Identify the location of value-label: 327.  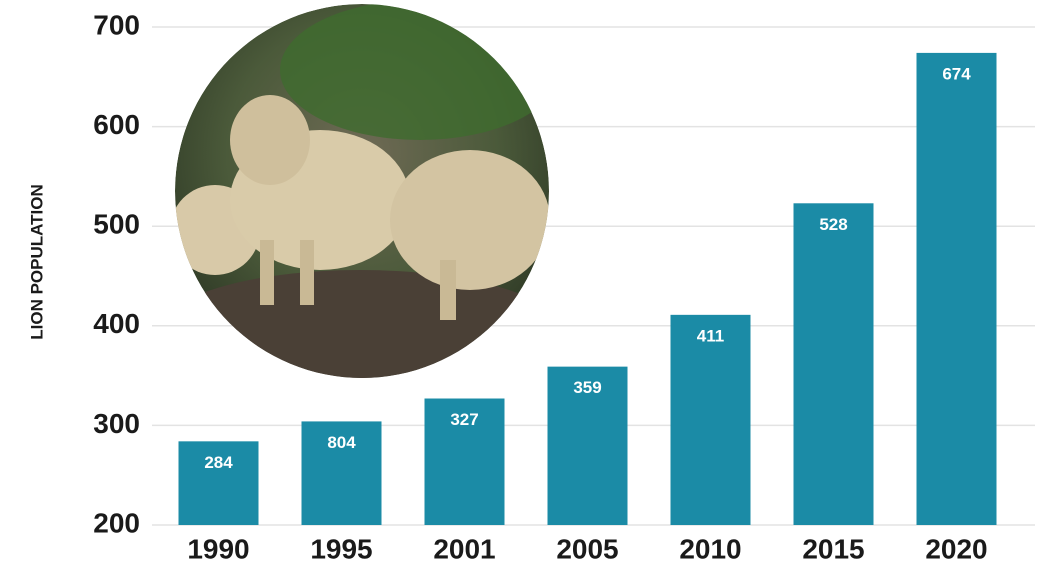
(464, 419).